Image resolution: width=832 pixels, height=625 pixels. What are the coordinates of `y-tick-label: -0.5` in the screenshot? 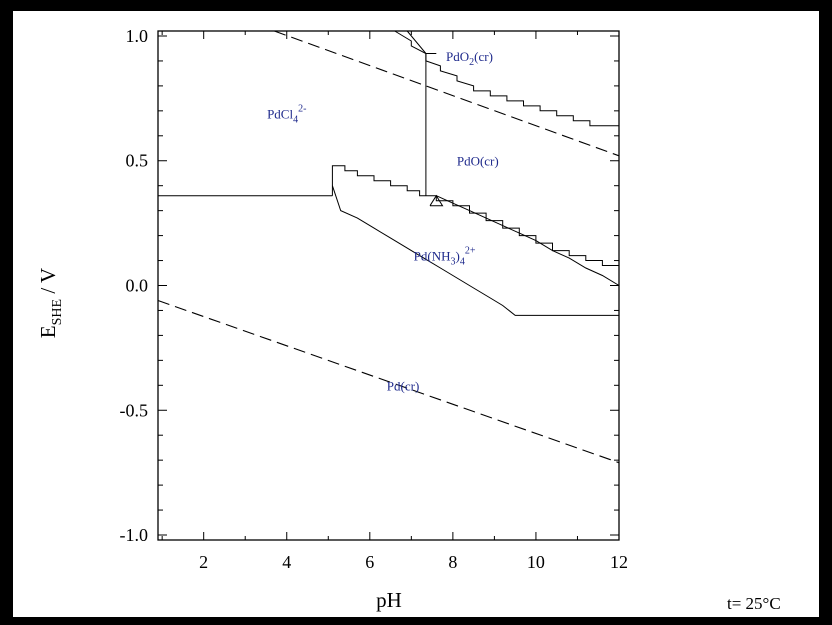 It's located at (134, 410).